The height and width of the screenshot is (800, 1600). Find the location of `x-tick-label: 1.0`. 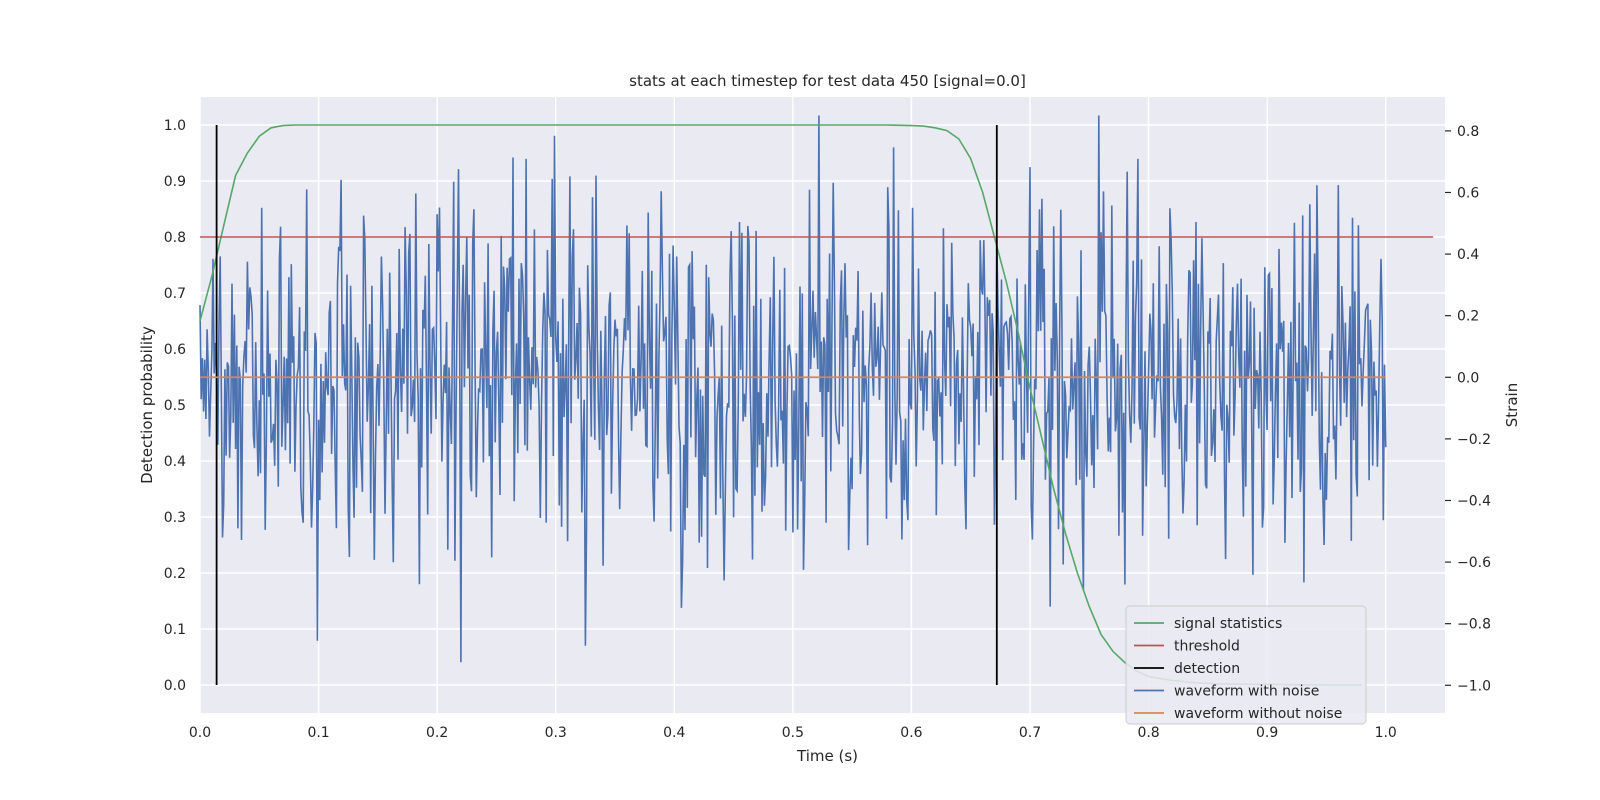

x-tick-label: 1.0 is located at coordinates (1386, 733).